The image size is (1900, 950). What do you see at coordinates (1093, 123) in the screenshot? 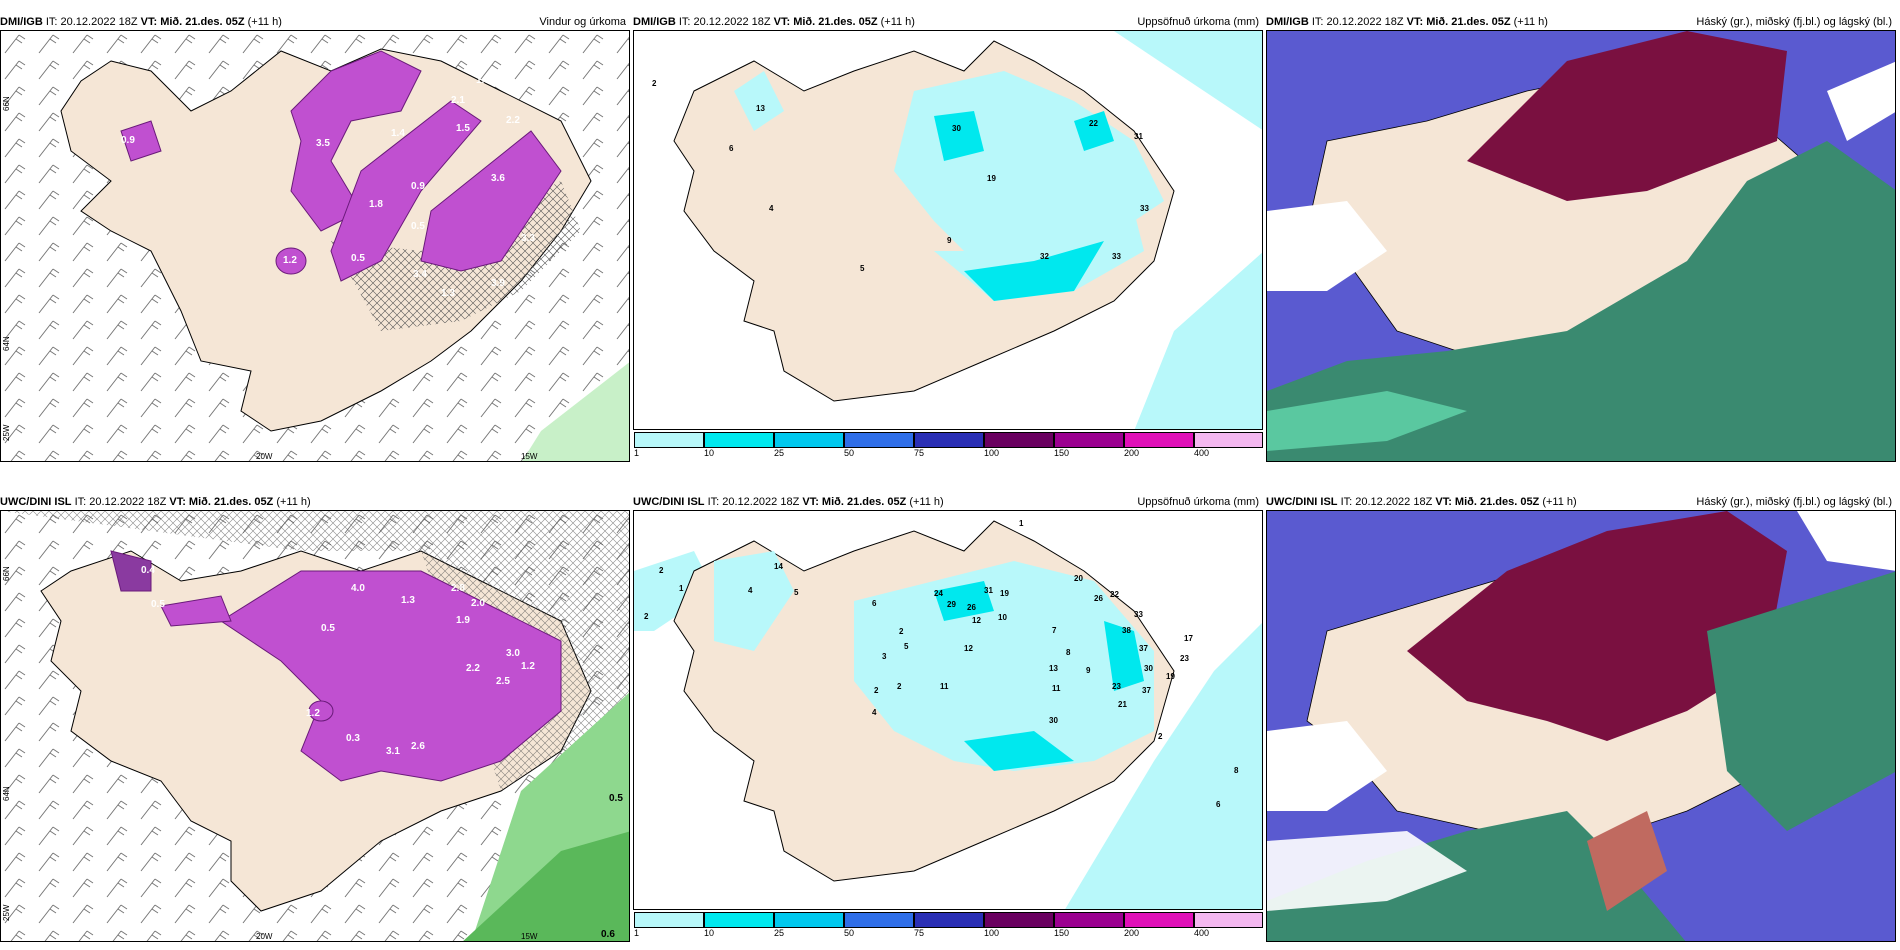
I see `accum-value: 22` at bounding box center [1093, 123].